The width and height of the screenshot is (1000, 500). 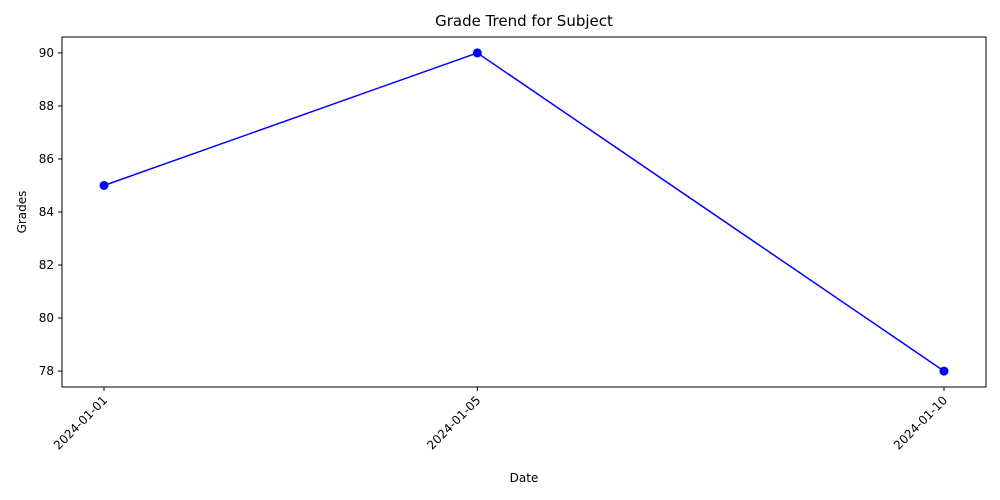 I want to click on y-tick-label: 82, so click(x=46, y=265).